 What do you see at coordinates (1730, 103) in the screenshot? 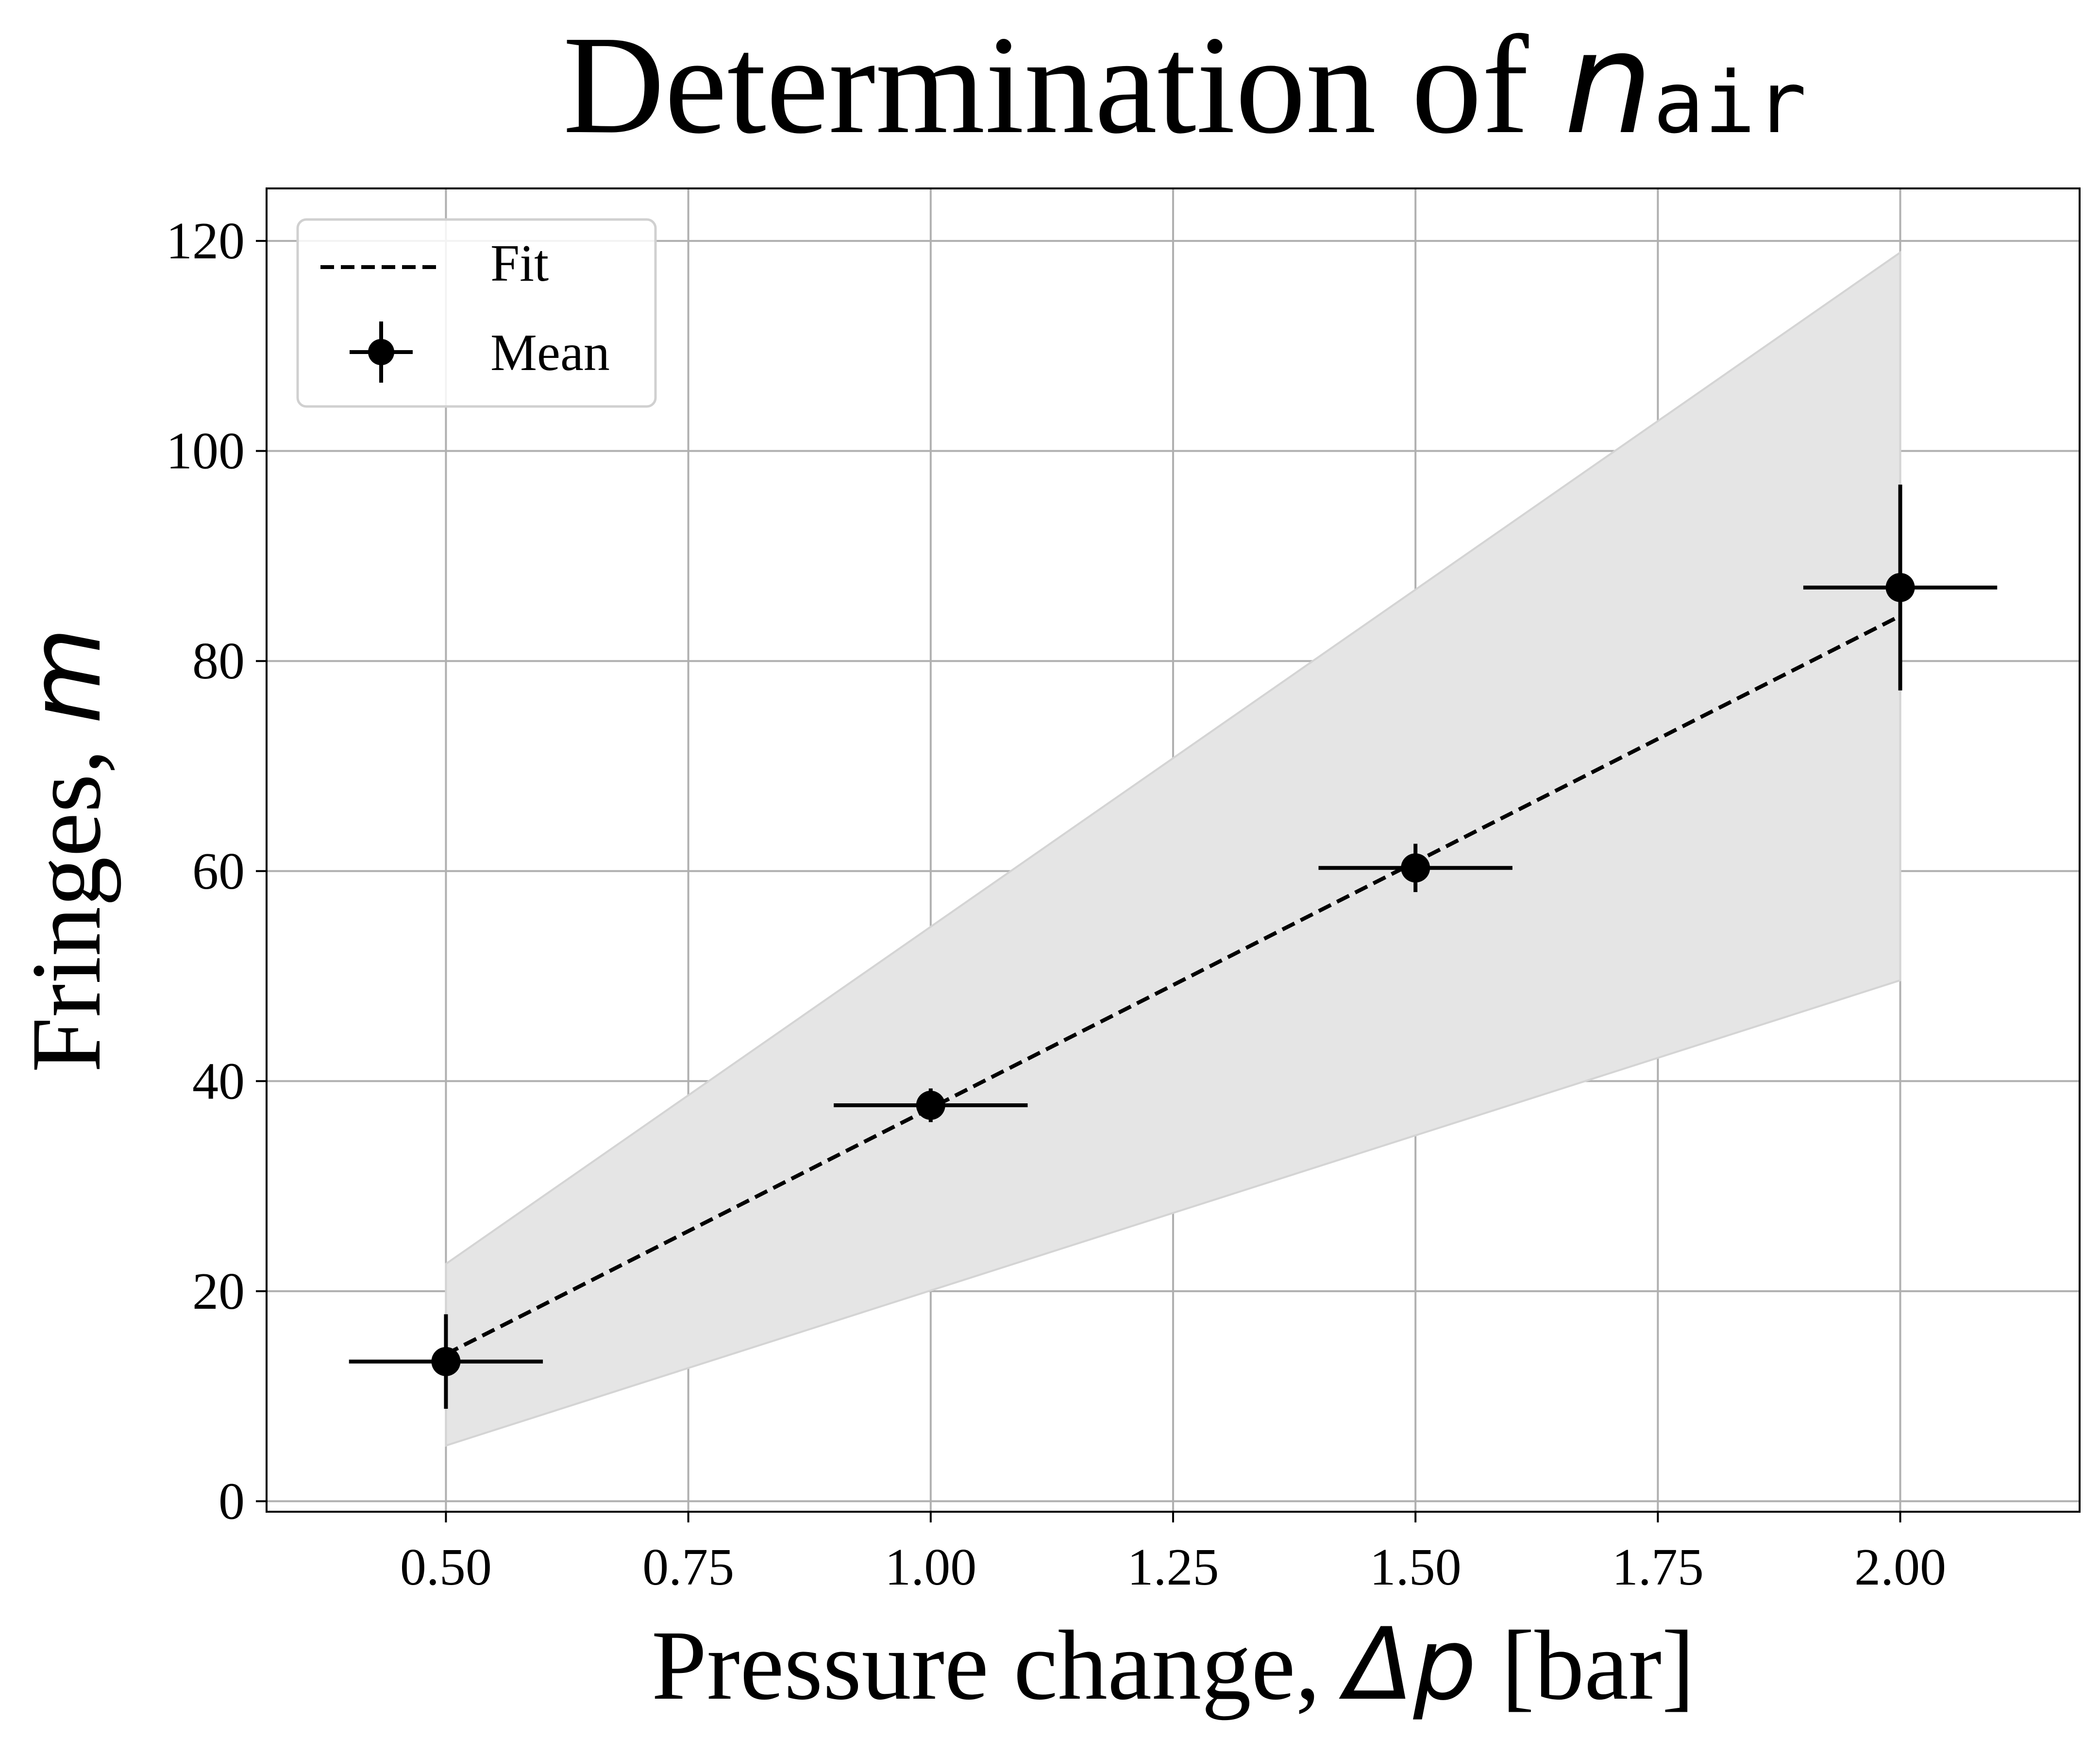
I see `chart-title-subscript: air` at bounding box center [1730, 103].